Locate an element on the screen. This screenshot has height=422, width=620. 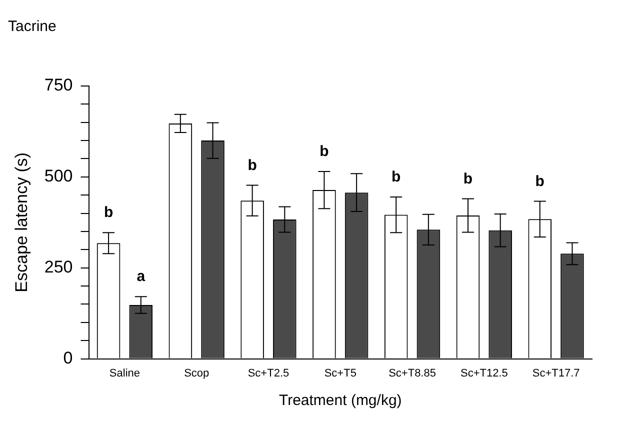
x-tick-label: Sc+T17.7 is located at coordinates (556, 373).